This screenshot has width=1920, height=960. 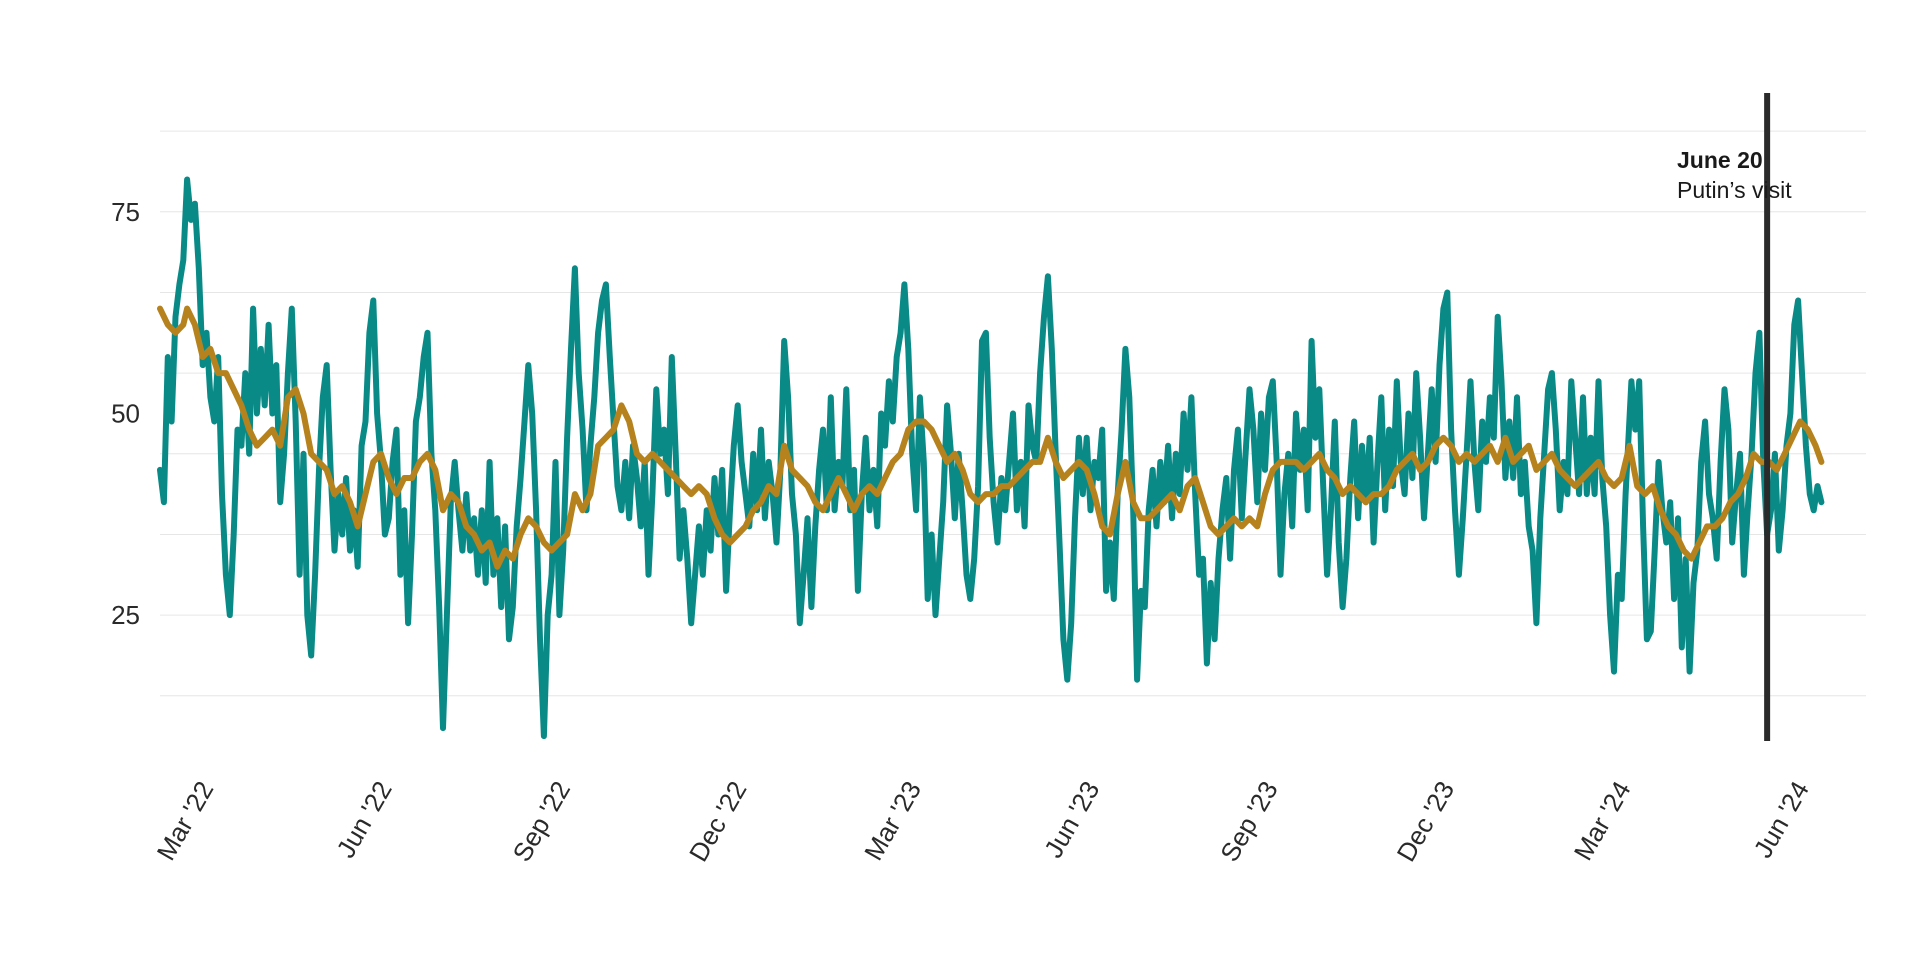 I want to click on annotation-title: June 20, so click(x=1720, y=160).